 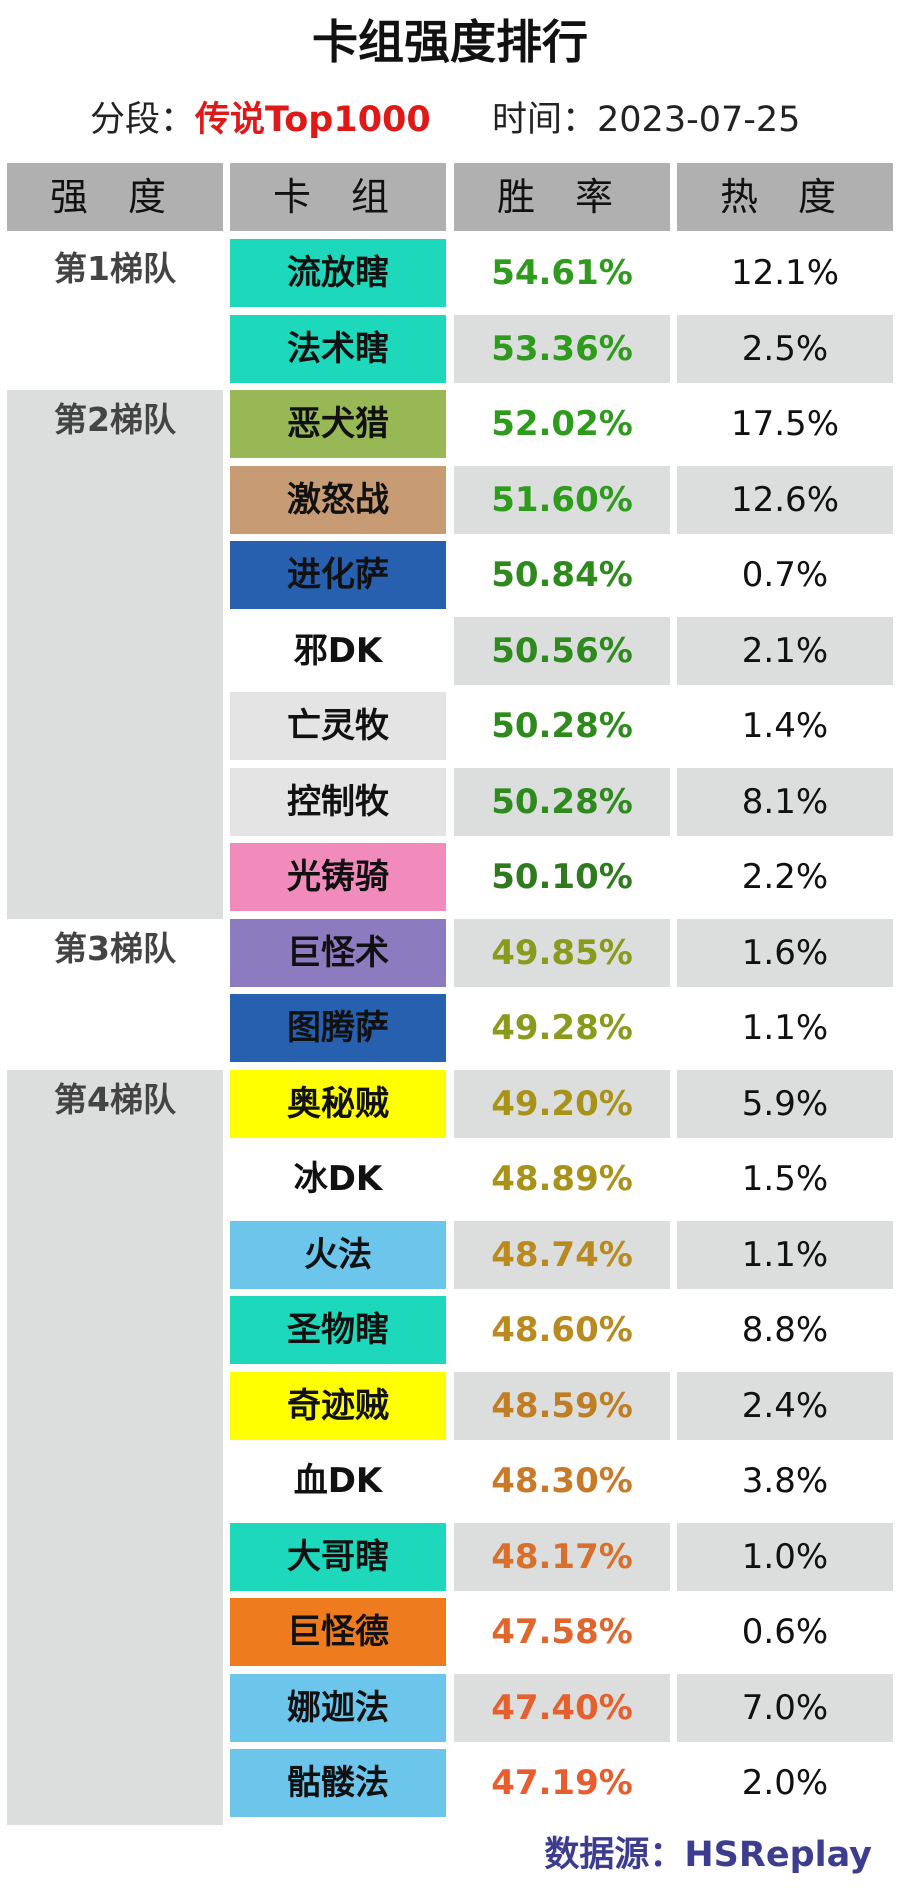 I want to click on popularity-cell: 2.2%, so click(x=785, y=877).